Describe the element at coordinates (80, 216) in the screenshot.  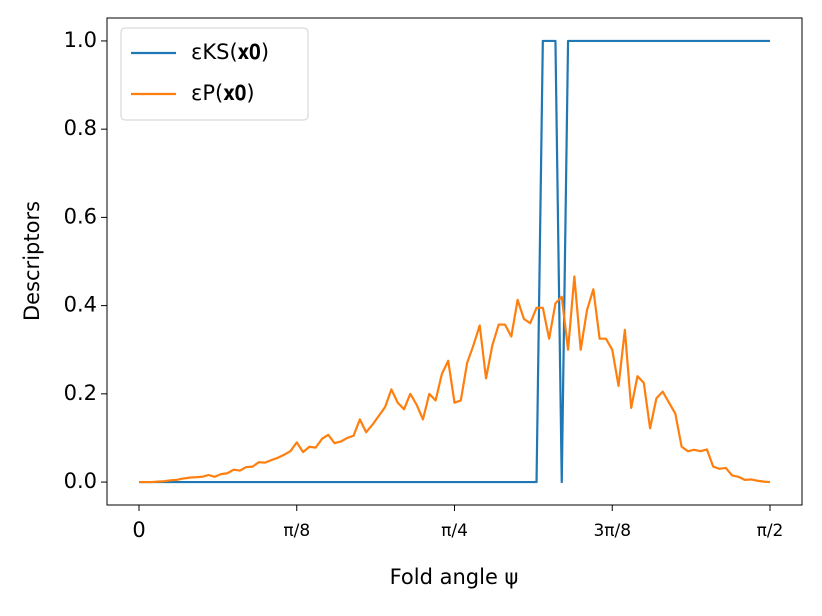
I see `y-tick-label: 0.6` at that location.